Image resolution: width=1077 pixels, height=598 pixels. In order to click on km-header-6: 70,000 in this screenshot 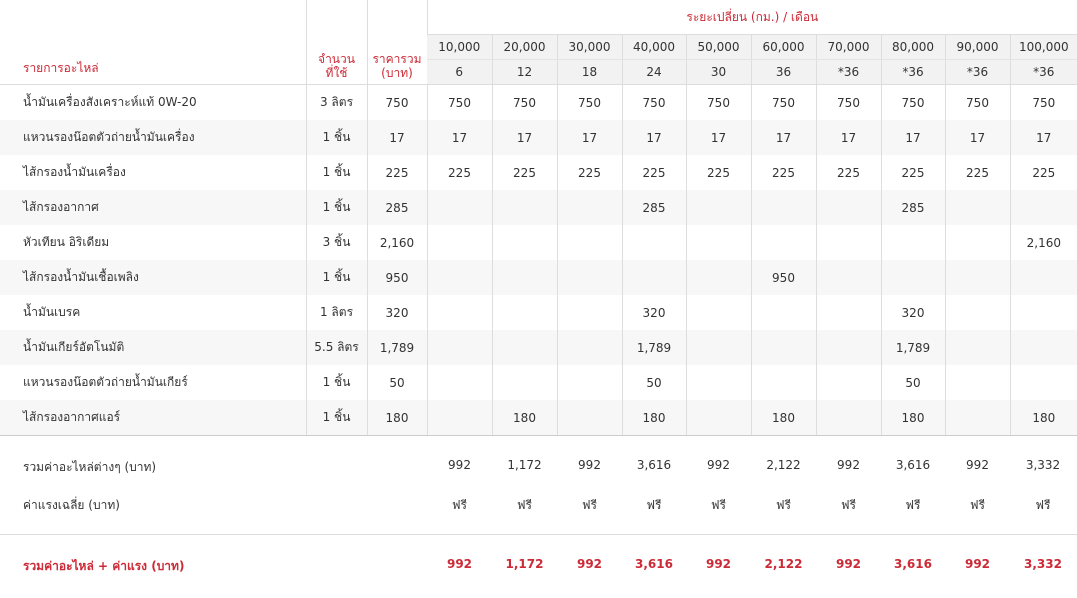, I will do `click(848, 47)`.